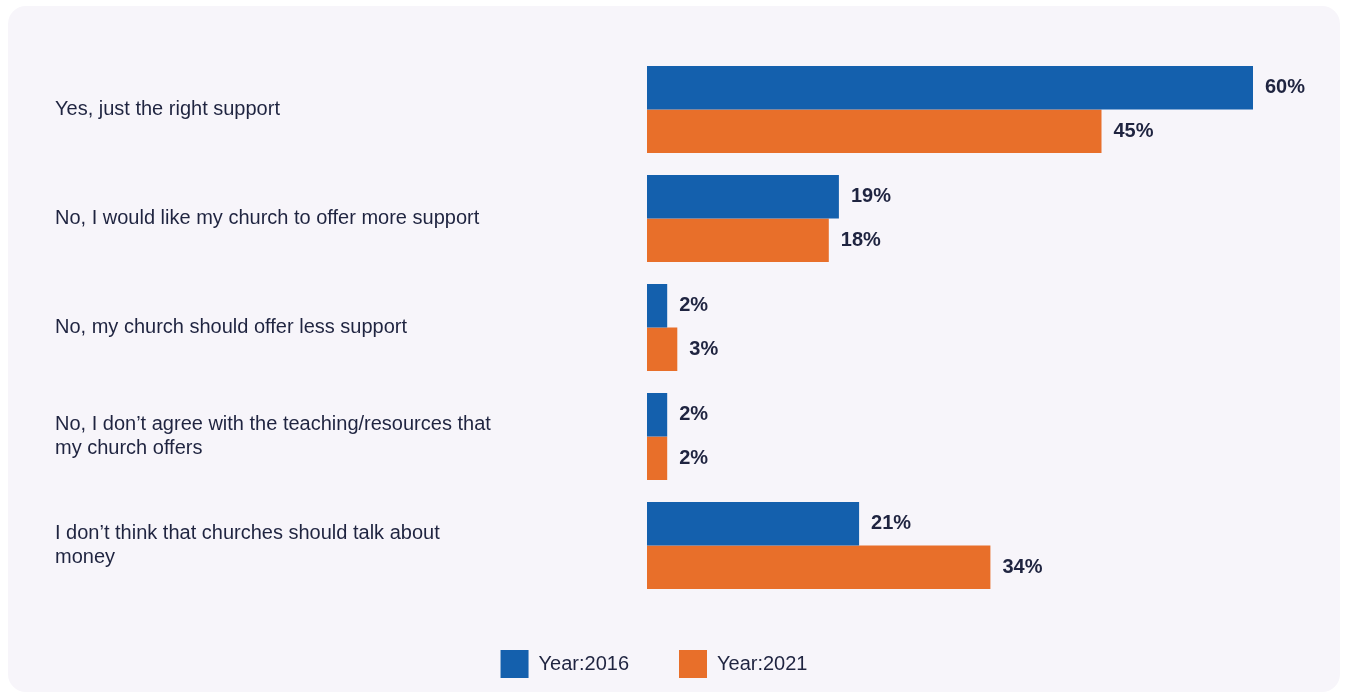 This screenshot has width=1348, height=698. Describe the element at coordinates (861, 238) in the screenshot. I see `data-label: 18%` at that location.